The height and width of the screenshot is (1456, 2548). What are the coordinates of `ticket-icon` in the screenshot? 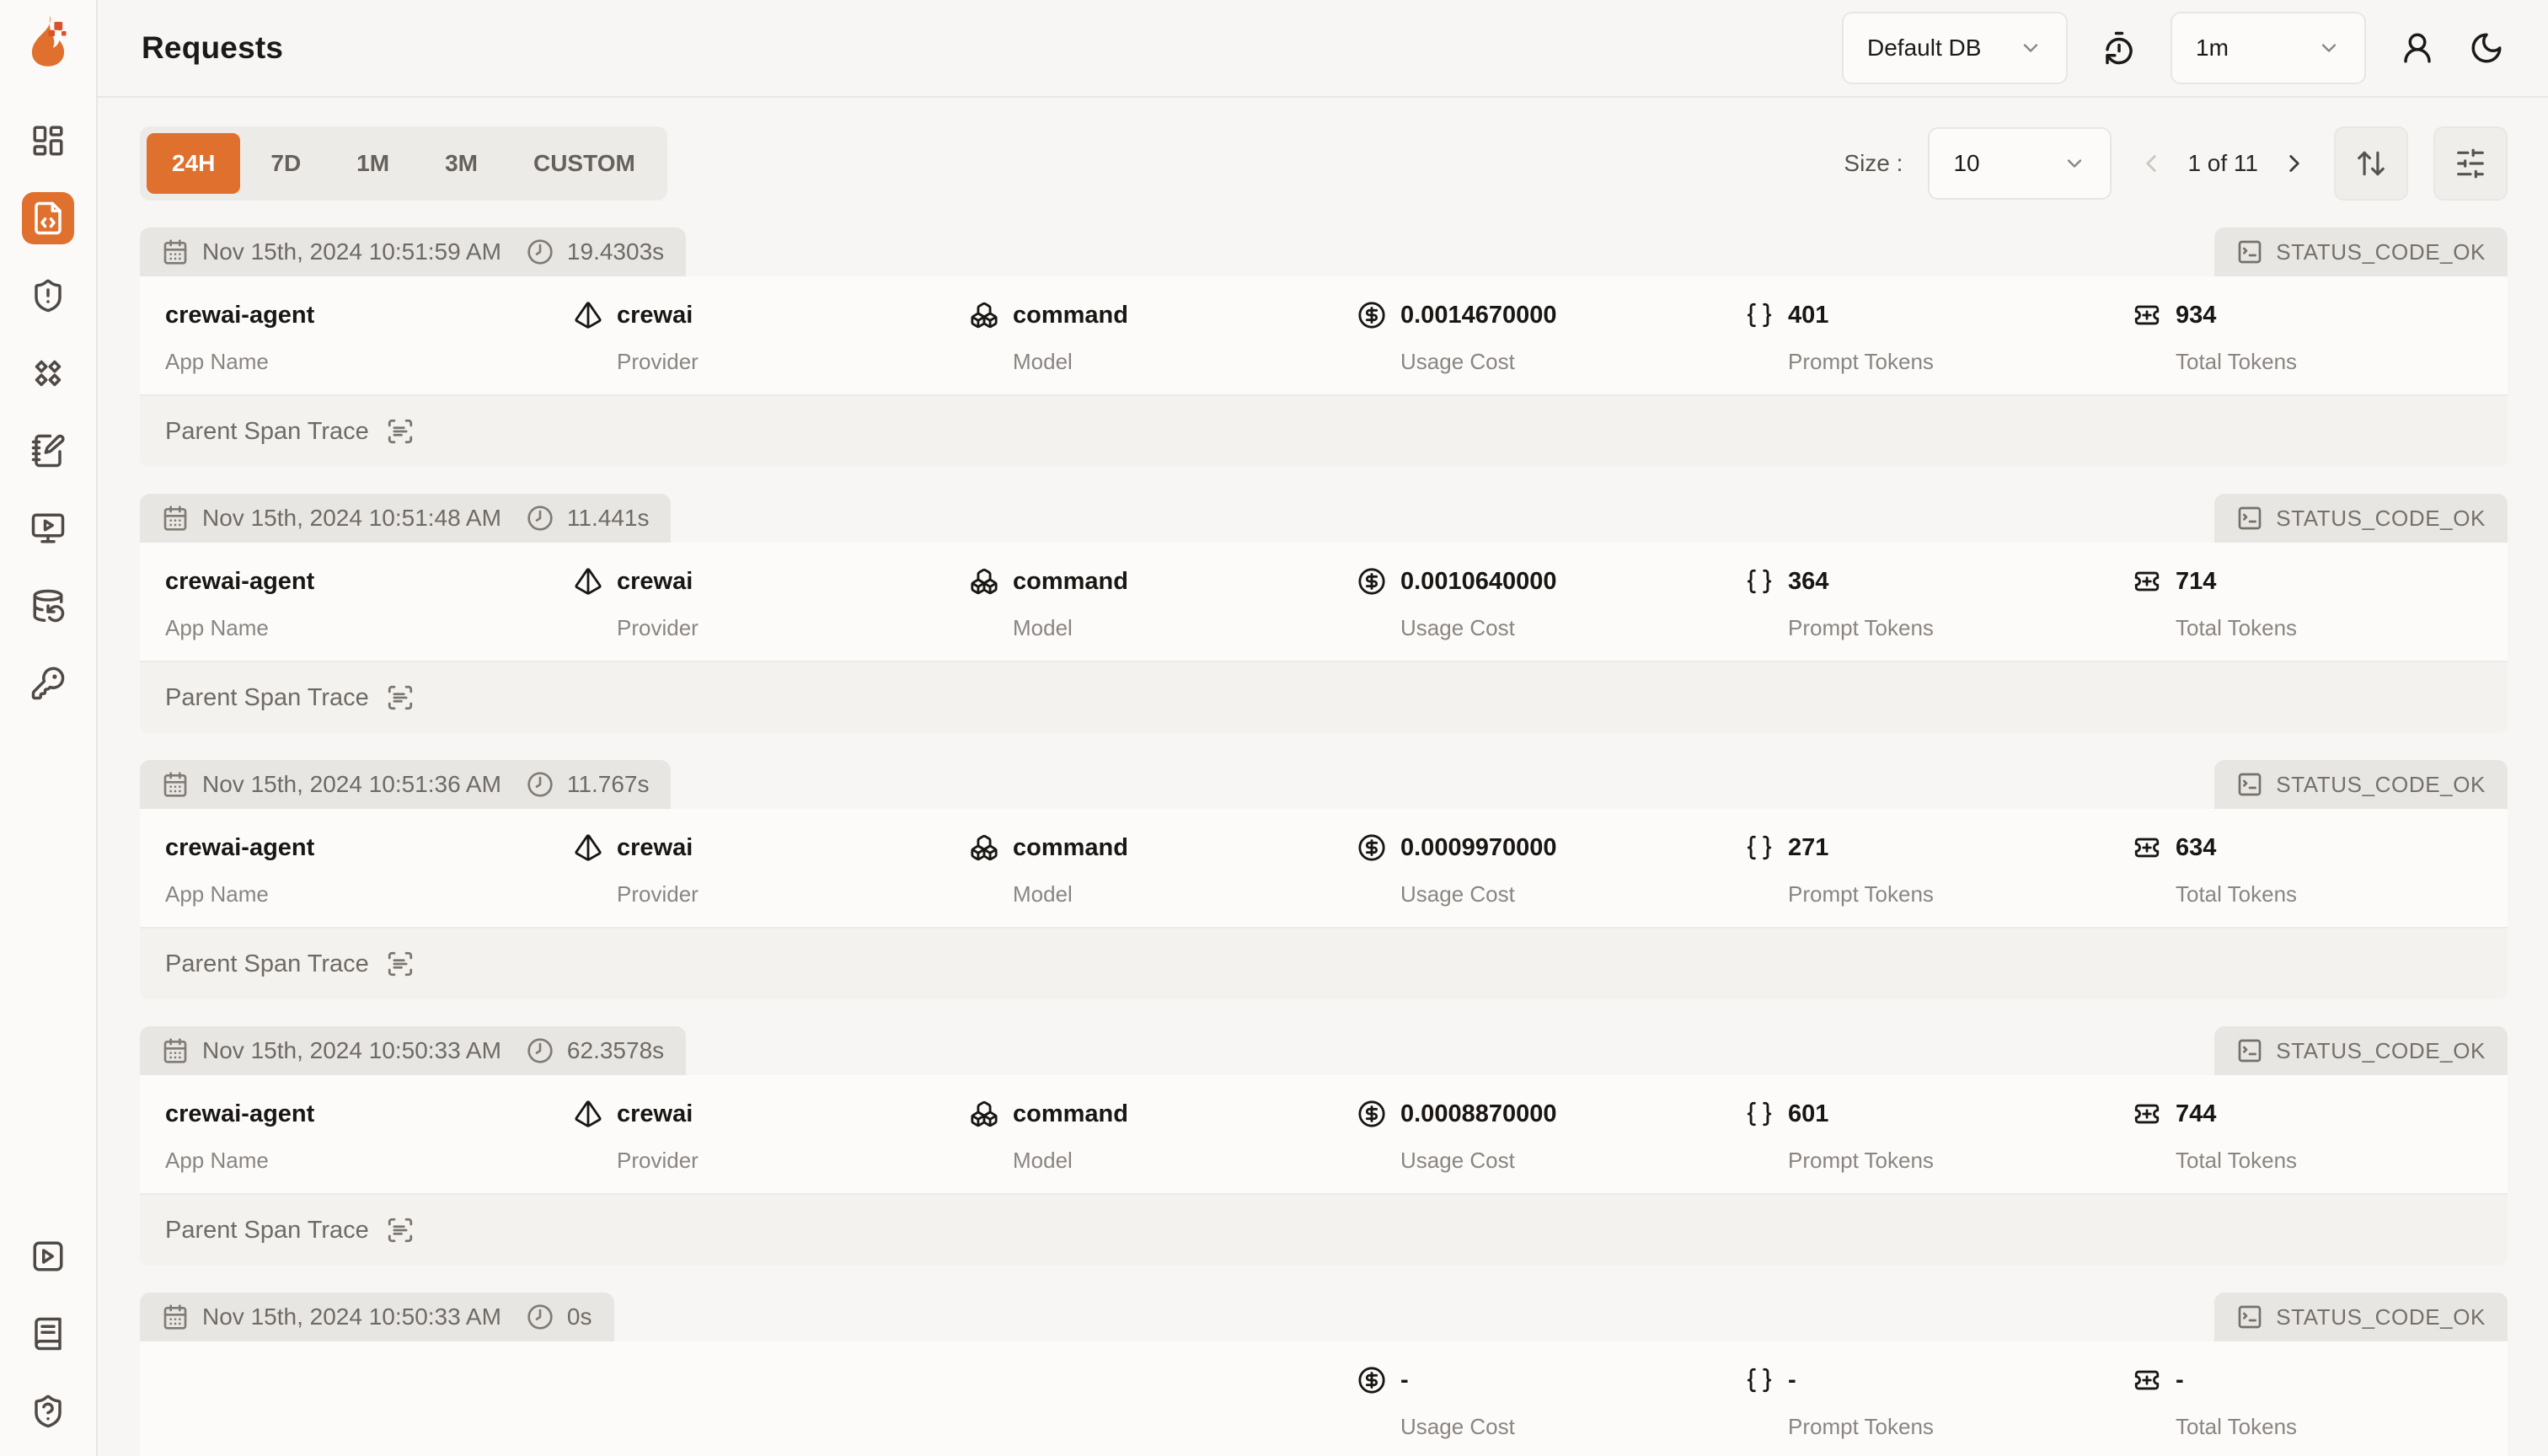 It's located at (2147, 1114).